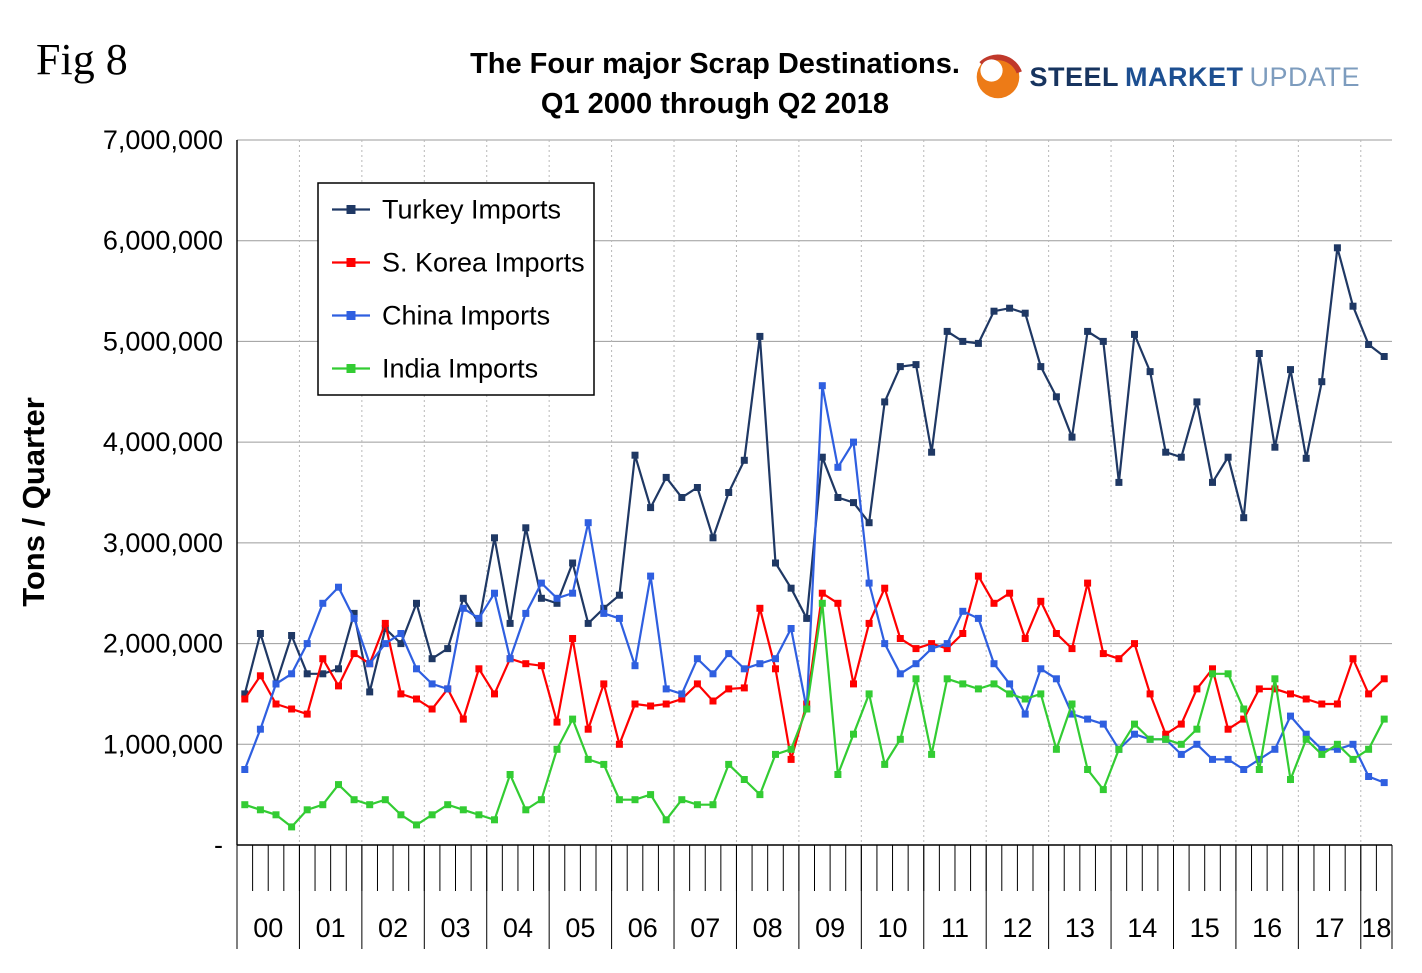 The image size is (1422, 973). What do you see at coordinates (1376, 928) in the screenshot?
I see `year-label: 18` at bounding box center [1376, 928].